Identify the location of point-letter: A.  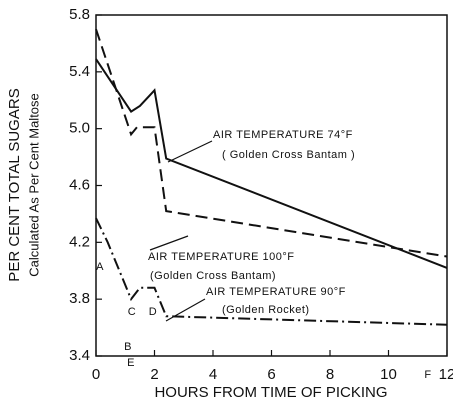
(100, 267).